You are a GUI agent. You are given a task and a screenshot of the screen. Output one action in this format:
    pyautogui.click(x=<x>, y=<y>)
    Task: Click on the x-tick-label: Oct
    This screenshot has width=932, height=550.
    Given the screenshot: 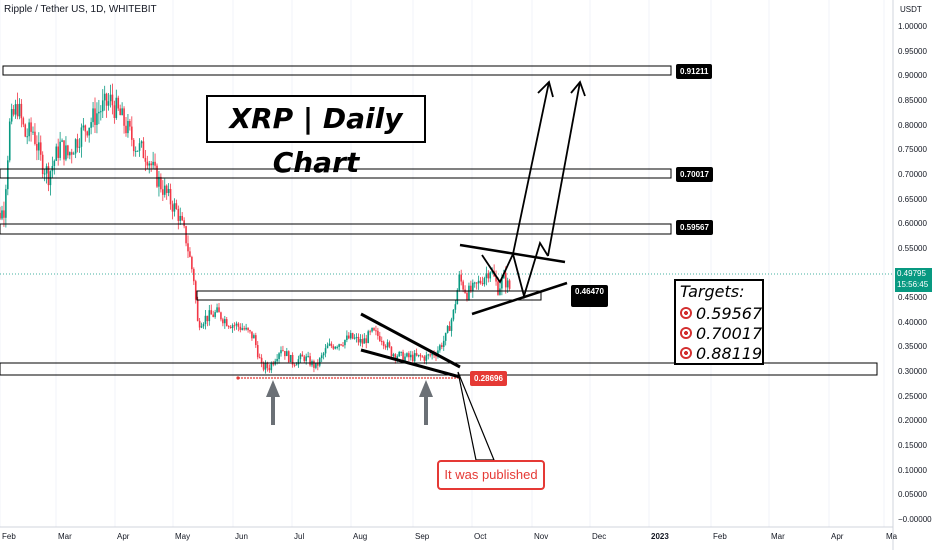 What is the action you would take?
    pyautogui.click(x=480, y=536)
    